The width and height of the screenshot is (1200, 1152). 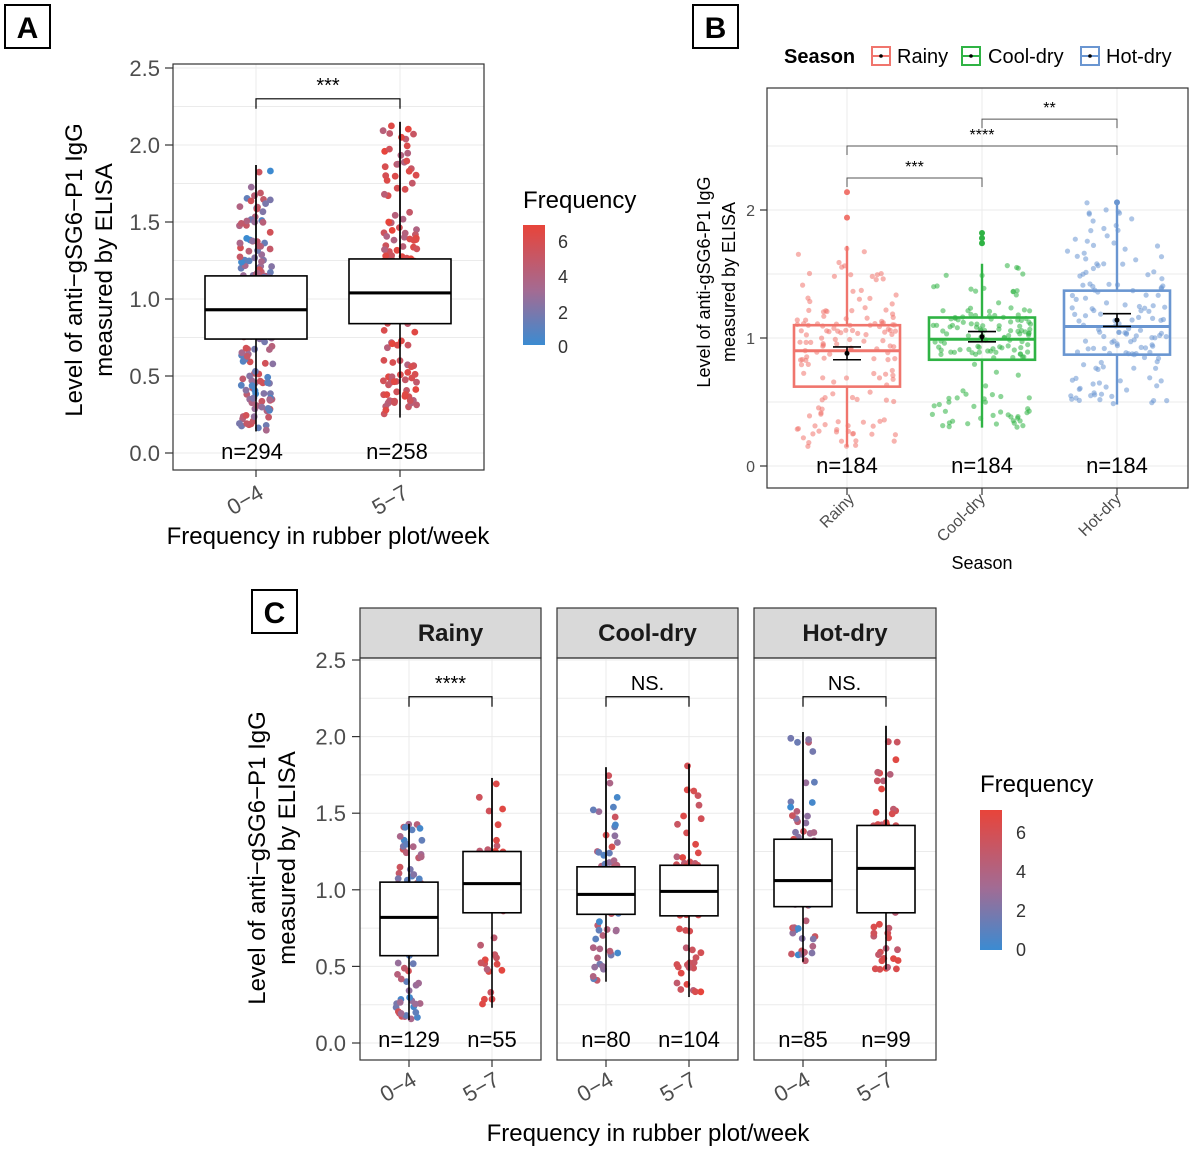 I want to click on panel-c-facet-rainy: Rainy **** n=129 n=55 0−4 5−7, so click(x=447, y=857).